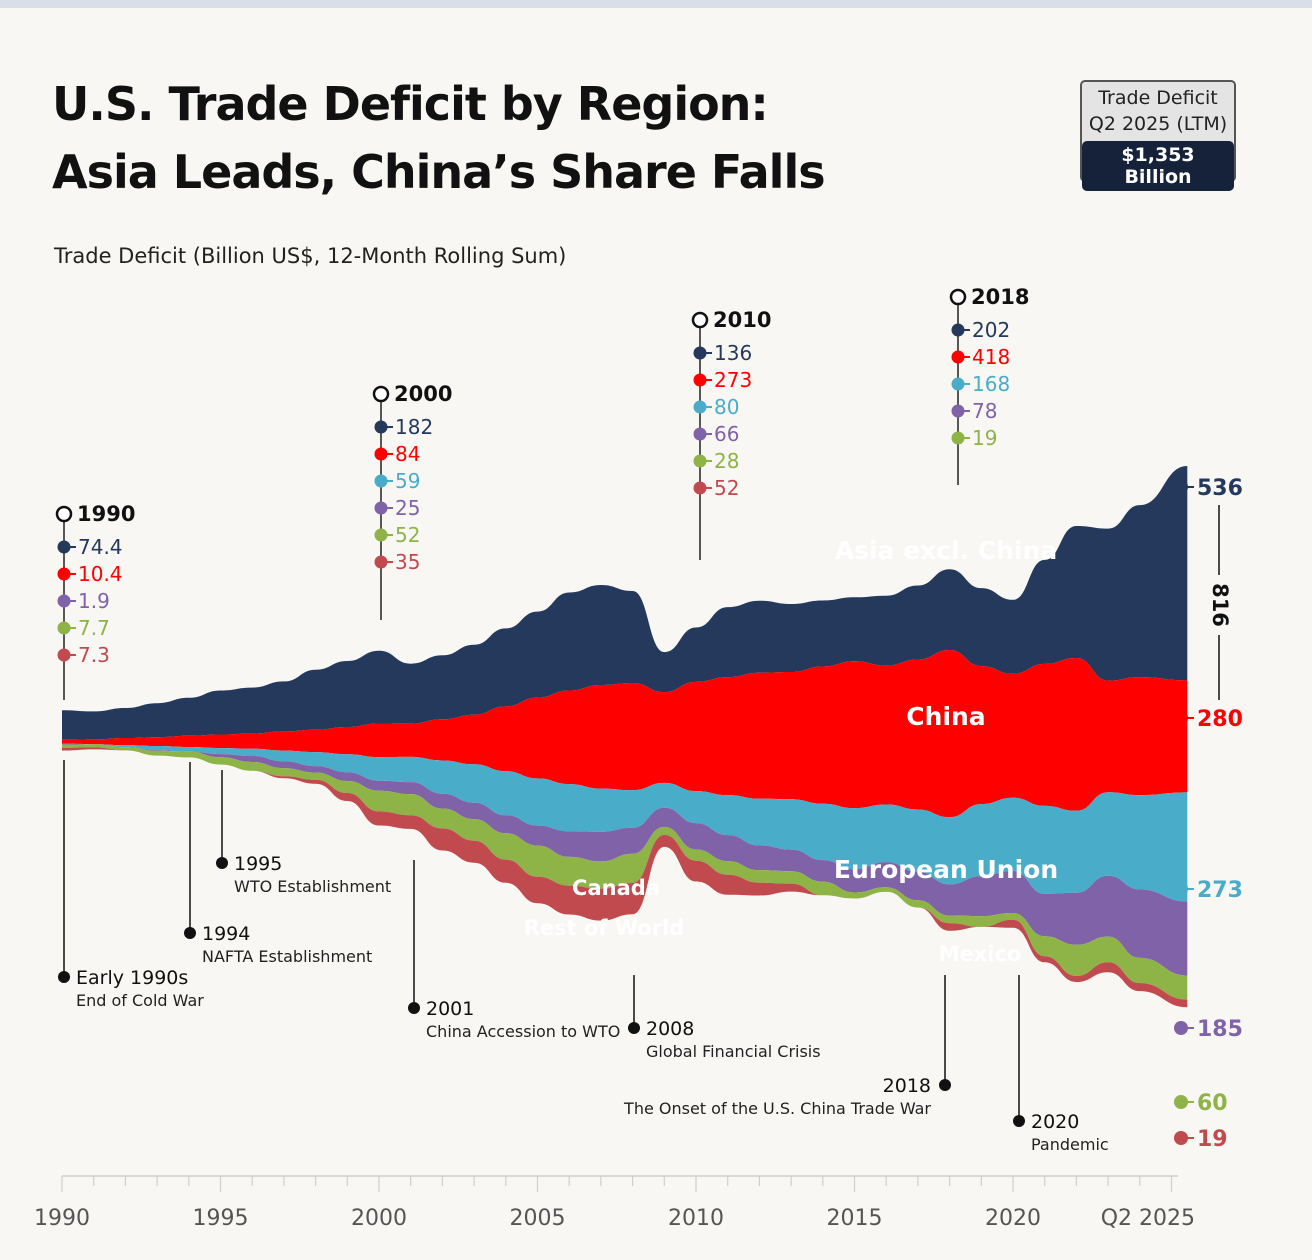  What do you see at coordinates (1220, 890) in the screenshot?
I see `end-value: 273` at bounding box center [1220, 890].